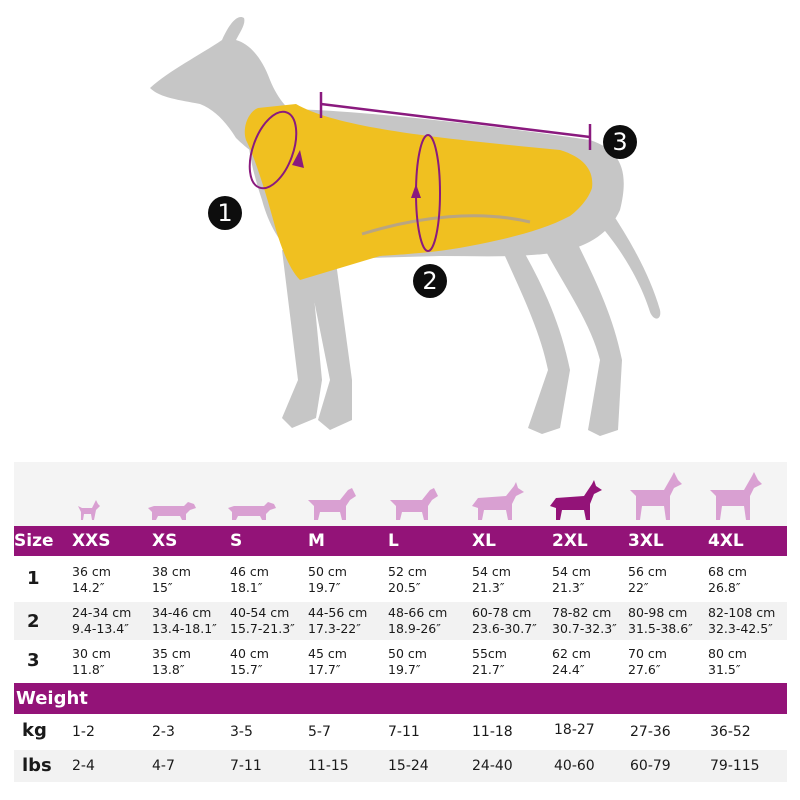  What do you see at coordinates (163, 732) in the screenshot?
I see `cell: 2-3` at bounding box center [163, 732].